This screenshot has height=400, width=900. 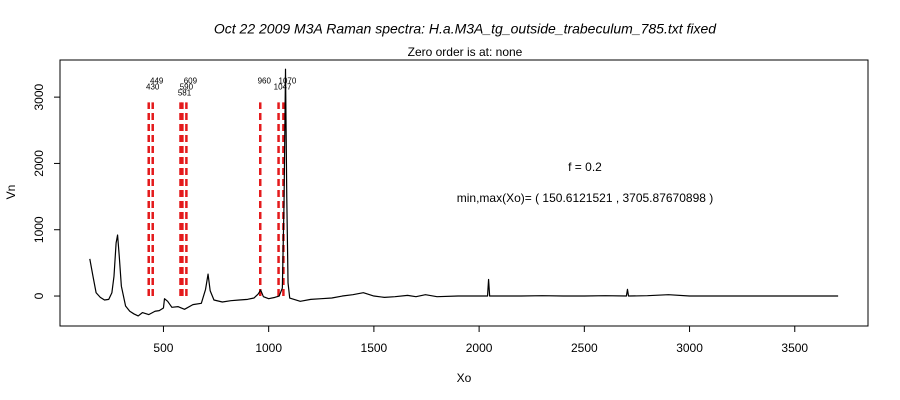 What do you see at coordinates (585, 167) in the screenshot?
I see `annotation: f = 0.2` at bounding box center [585, 167].